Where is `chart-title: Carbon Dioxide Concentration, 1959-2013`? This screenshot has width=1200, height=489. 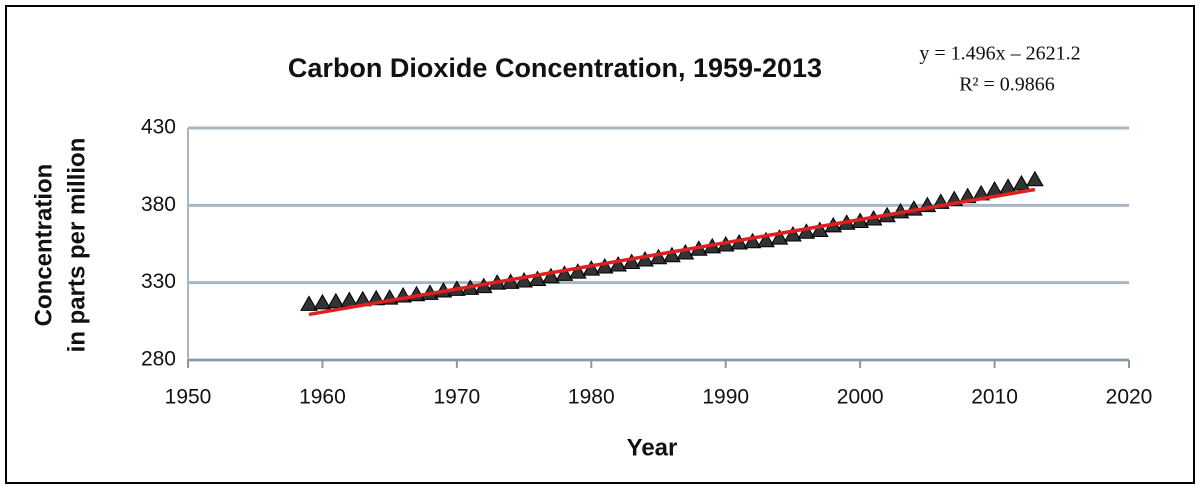
chart-title: Carbon Dioxide Concentration, 1959-2013 is located at coordinates (555, 68).